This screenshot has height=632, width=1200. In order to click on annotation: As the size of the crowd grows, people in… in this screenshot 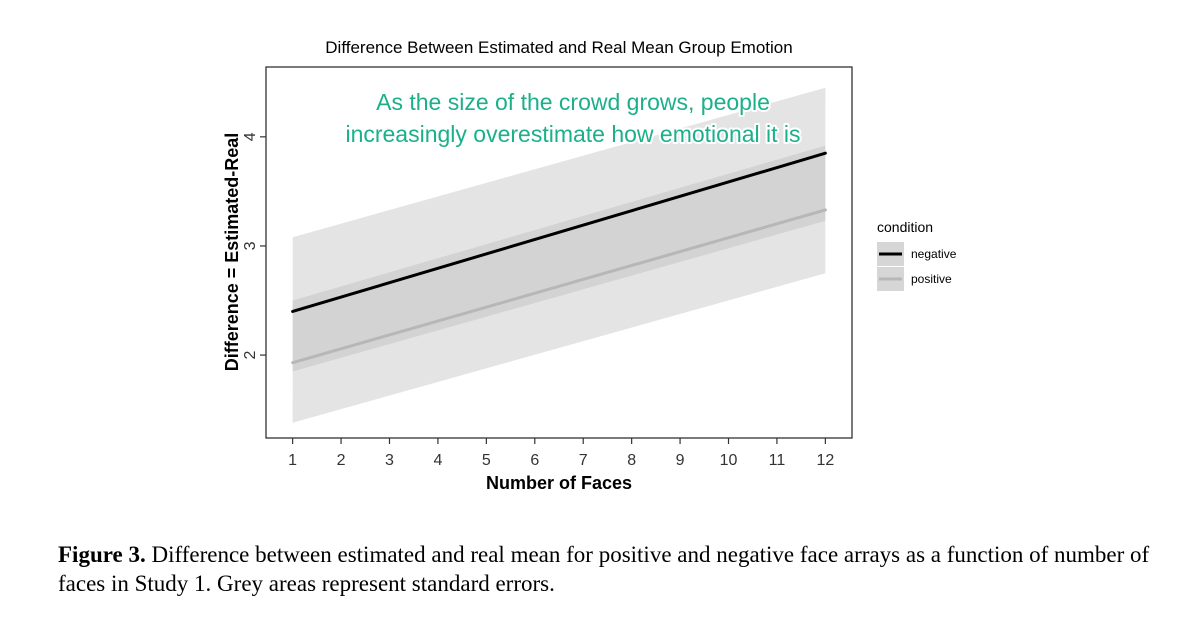, I will do `click(572, 118)`.